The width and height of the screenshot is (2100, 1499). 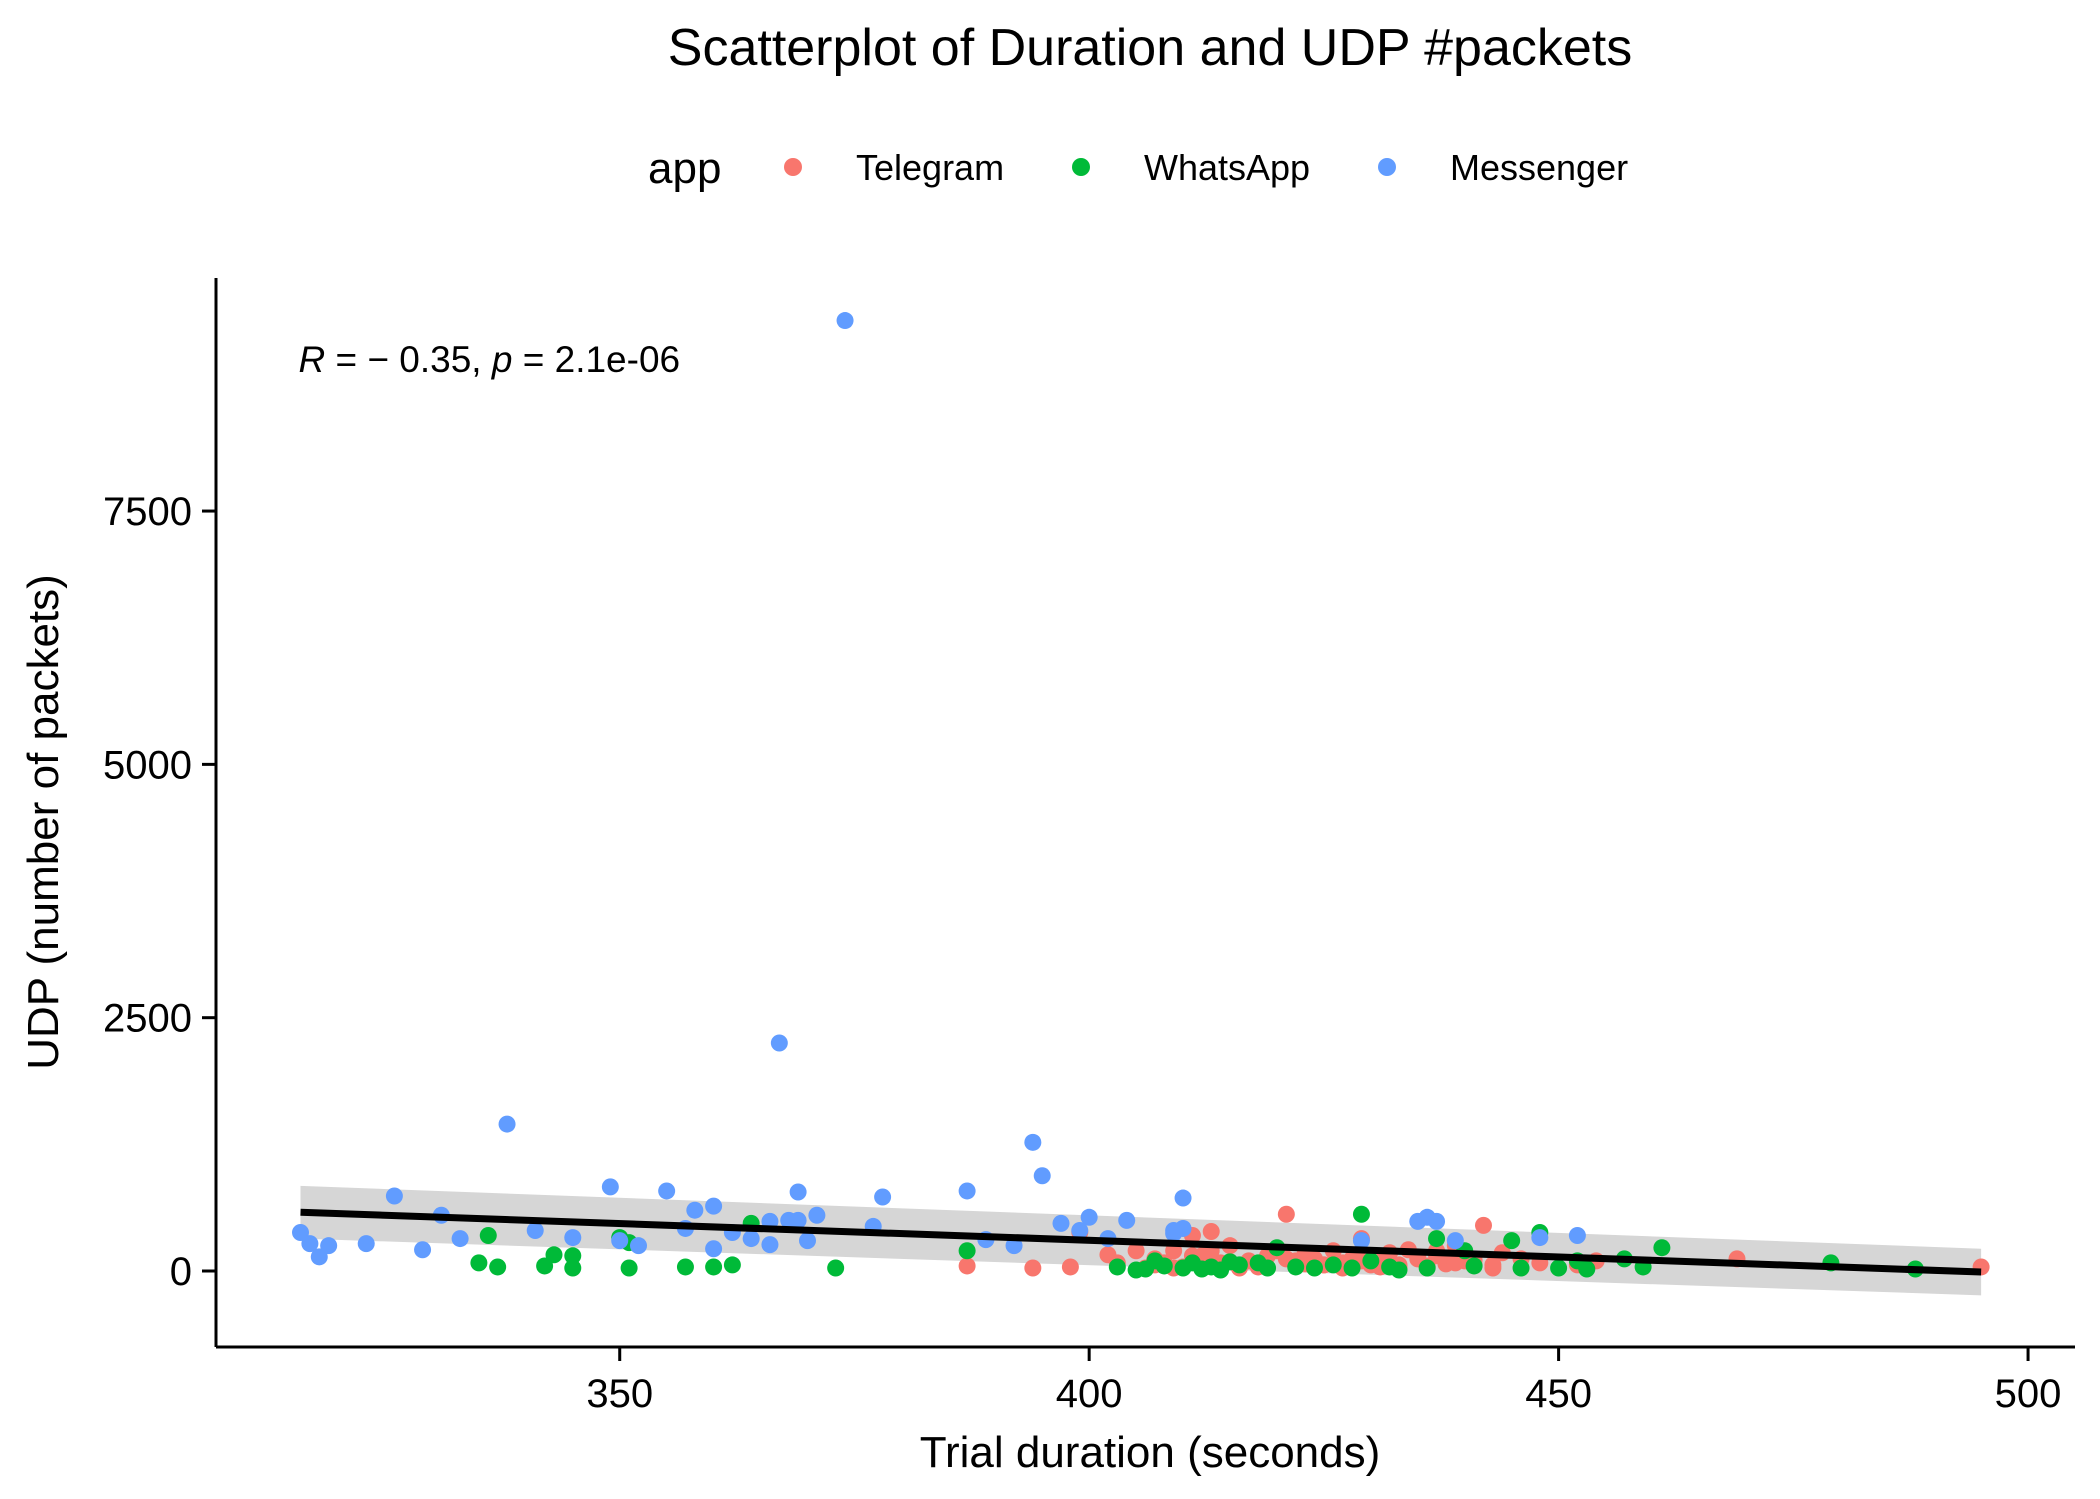 I want to click on legend-items: Telegram WhatsApp Messenger, so click(x=1206, y=167).